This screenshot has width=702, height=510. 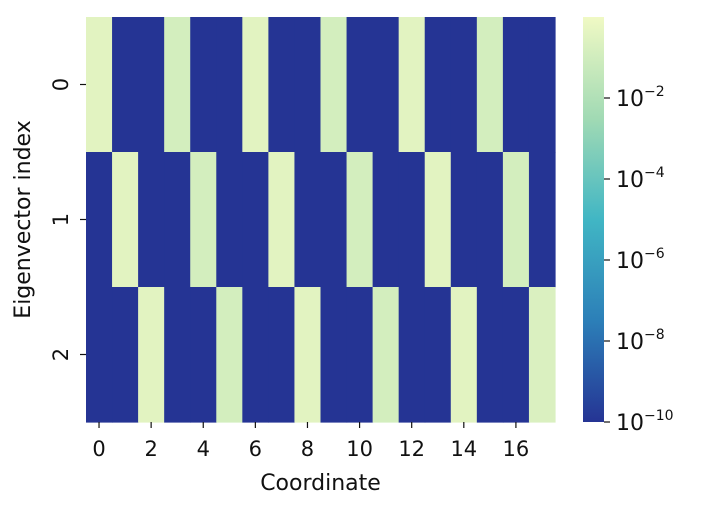 I want to click on colorbar-tick-label: 10⁻⁶, so click(x=640, y=260).